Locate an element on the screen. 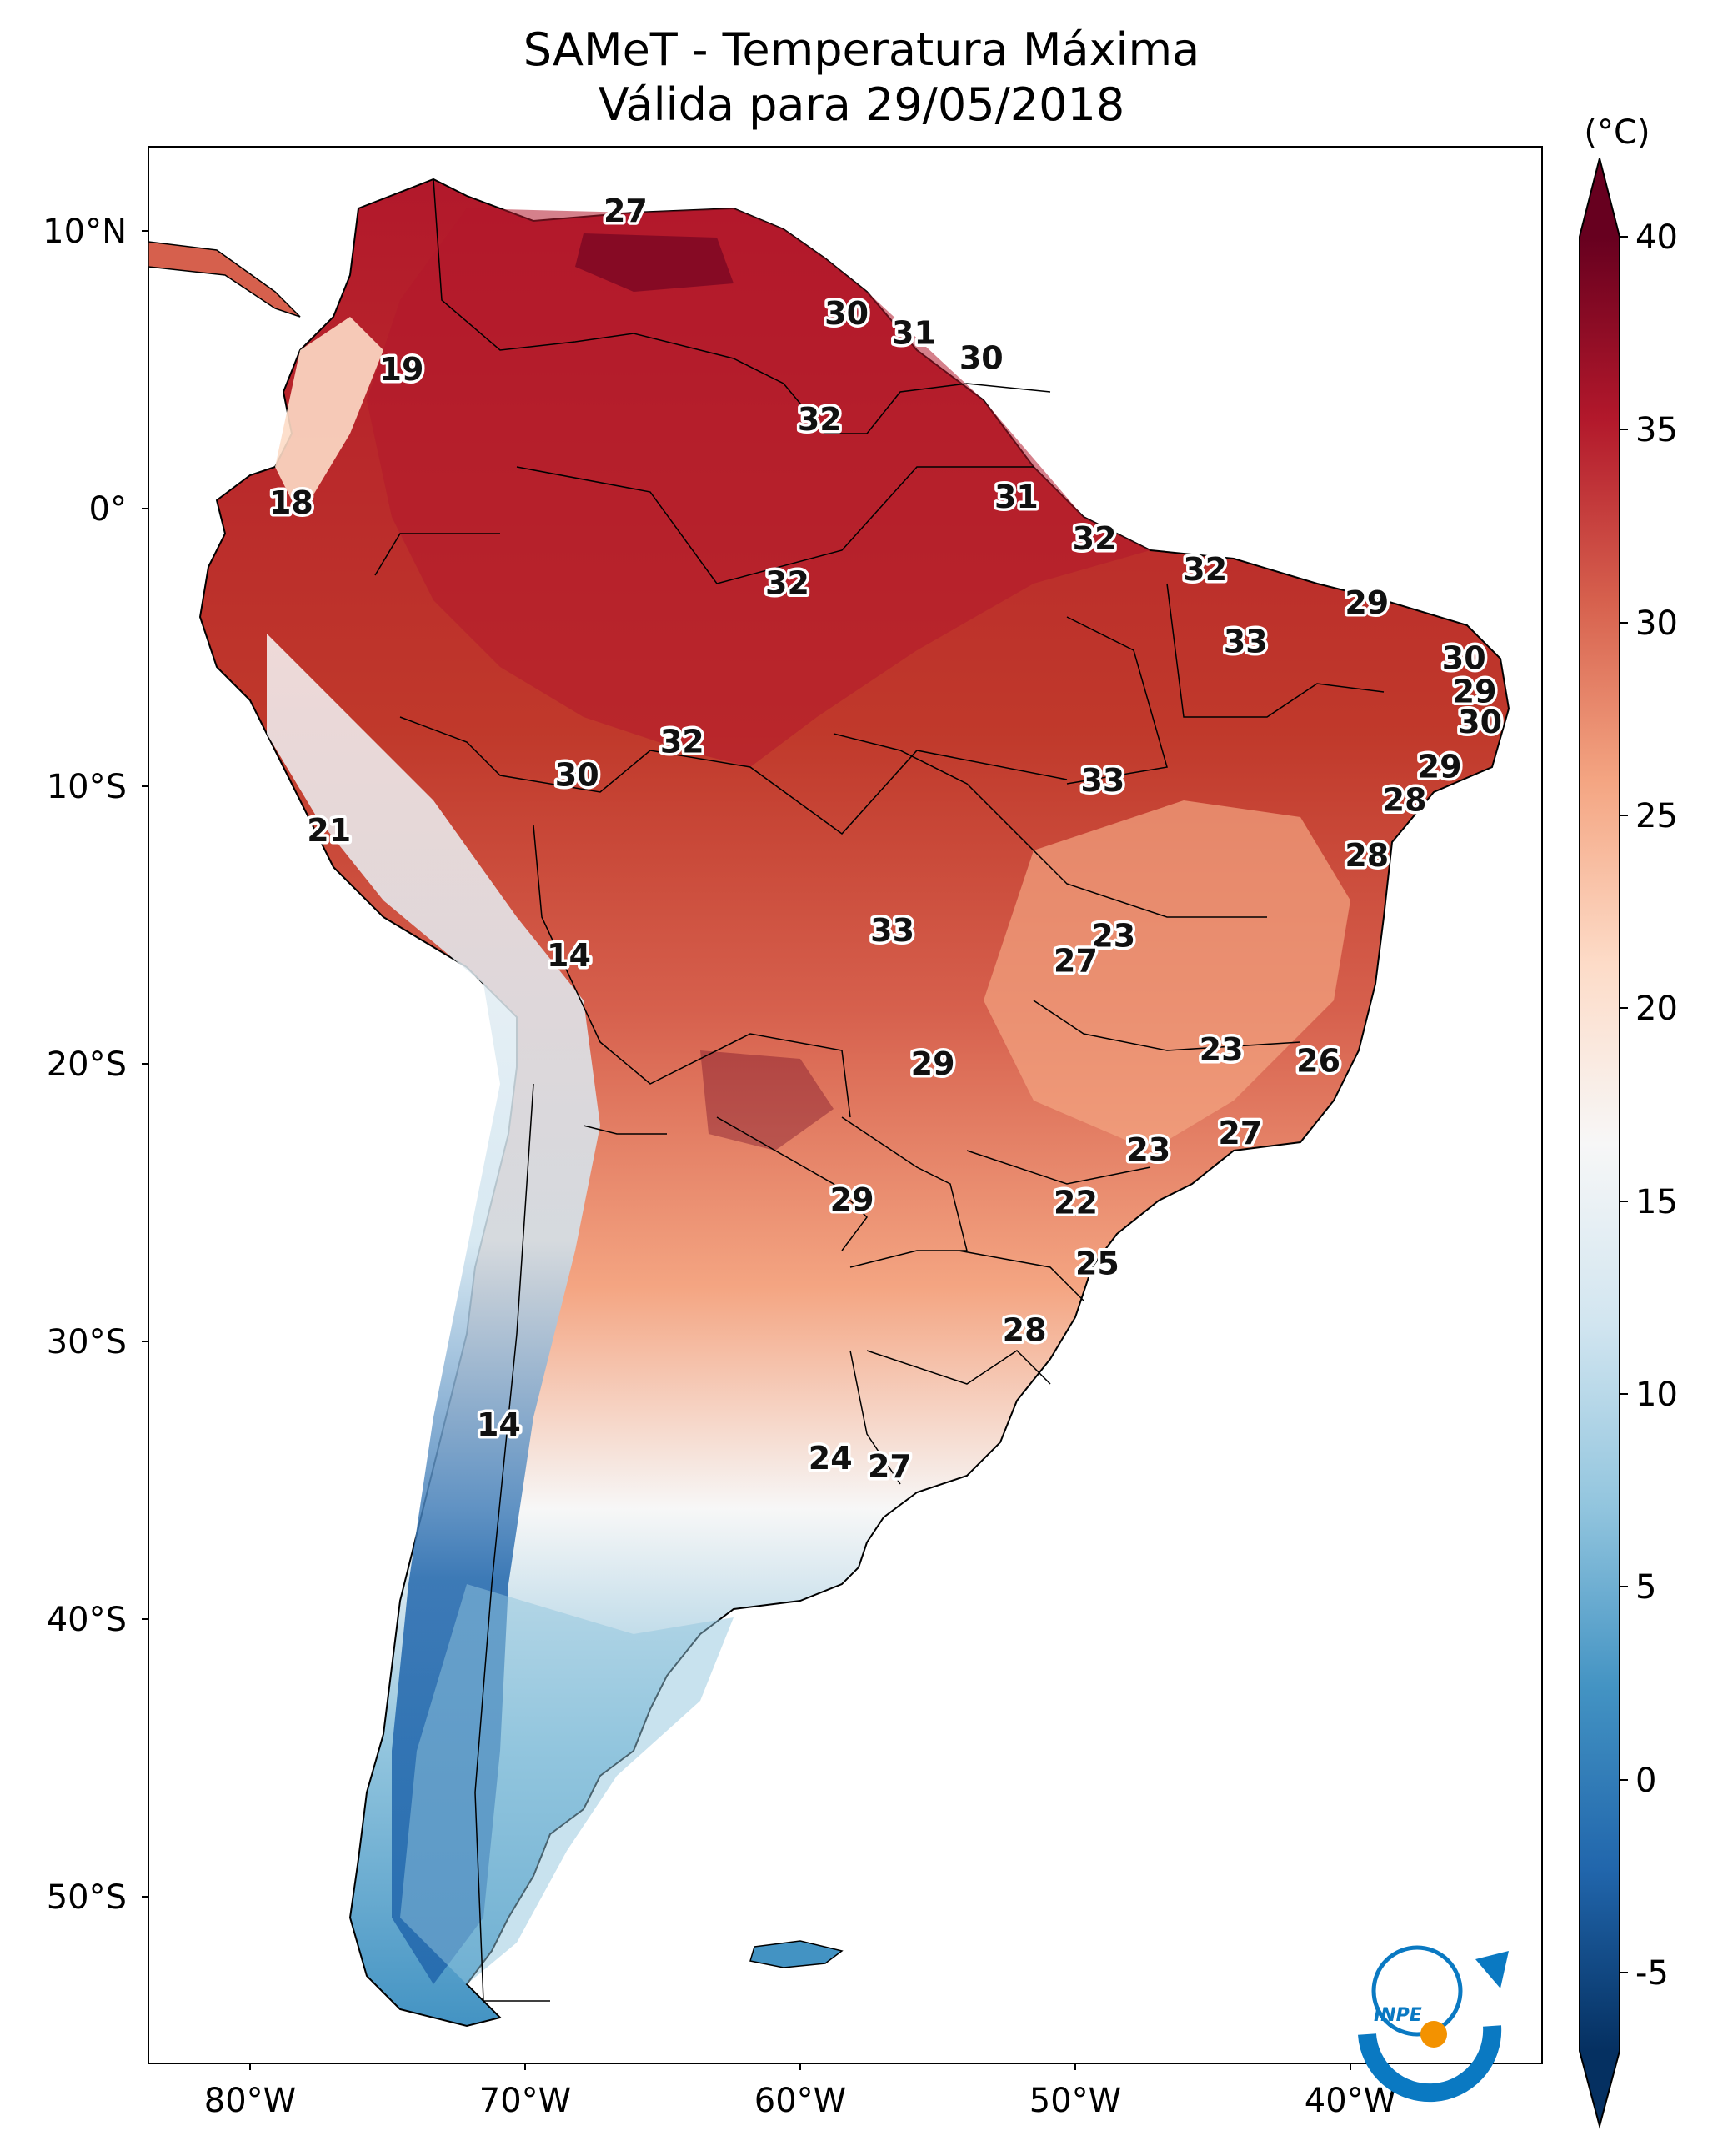 The image size is (1723, 2156). colorbar-tick-label: 0 is located at coordinates (1645, 1781).